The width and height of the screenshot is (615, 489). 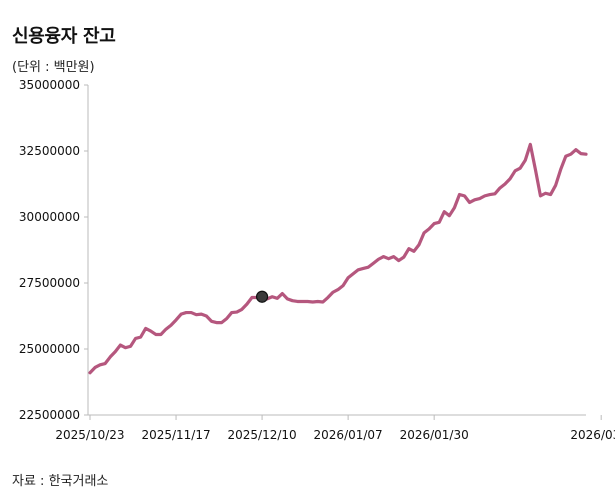 I want to click on y-tick-label: 35000000, so click(x=49, y=85).